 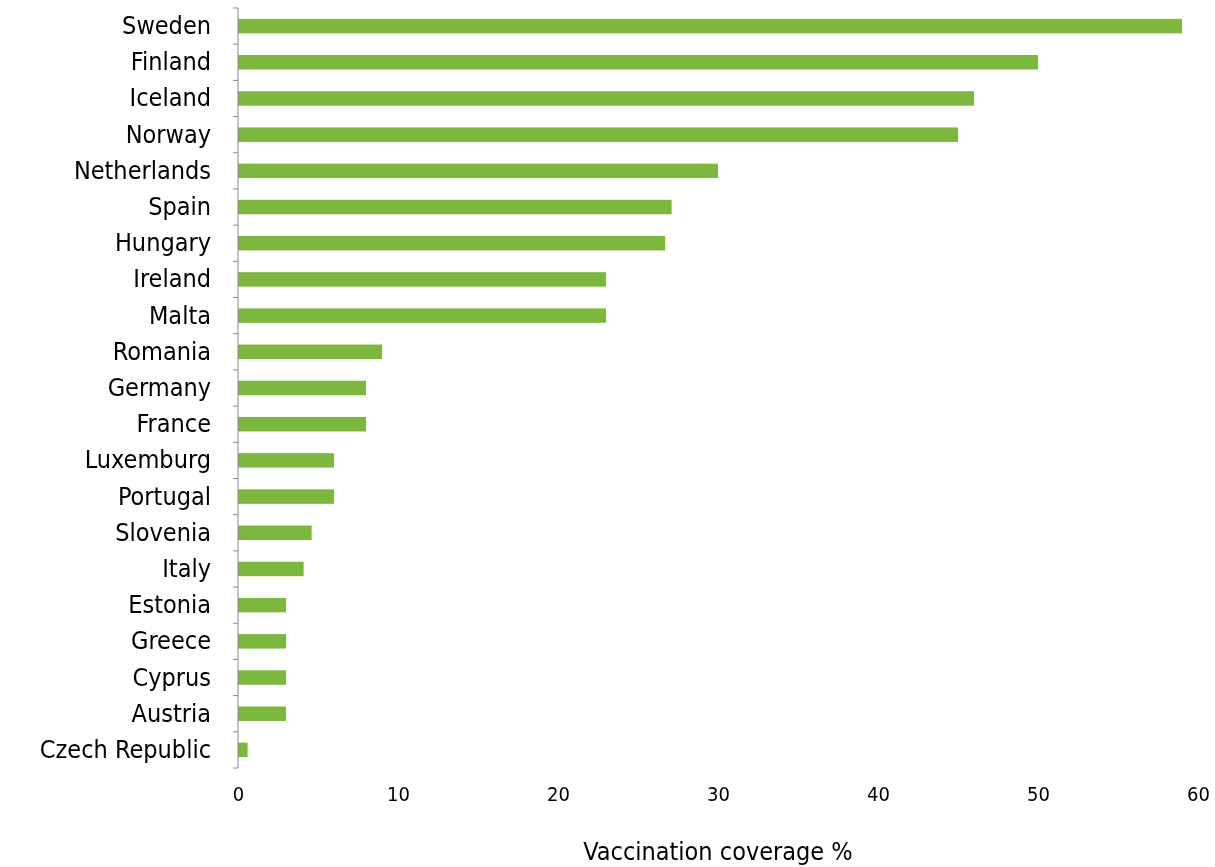 What do you see at coordinates (147, 460) in the screenshot?
I see `y-tick-label: Luxemburg` at bounding box center [147, 460].